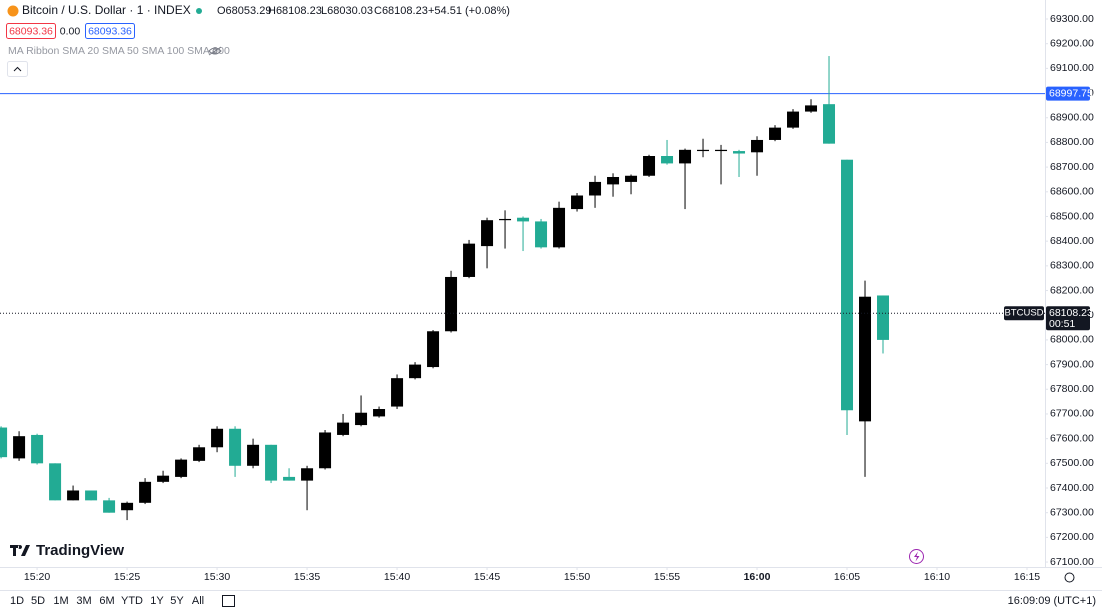  Describe the element at coordinates (37, 577) in the screenshot. I see `x-tick-label: 15:20` at that location.